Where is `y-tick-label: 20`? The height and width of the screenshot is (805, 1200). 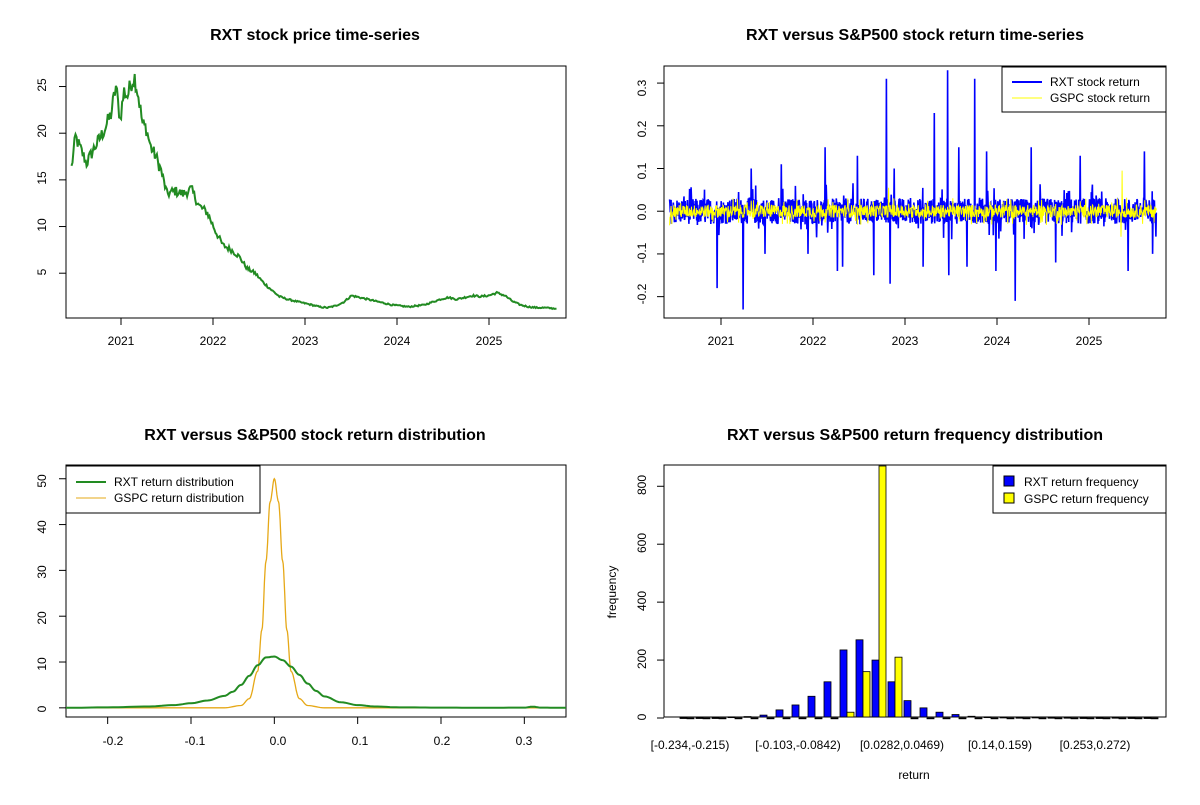 y-tick-label: 20 is located at coordinates (42, 618).